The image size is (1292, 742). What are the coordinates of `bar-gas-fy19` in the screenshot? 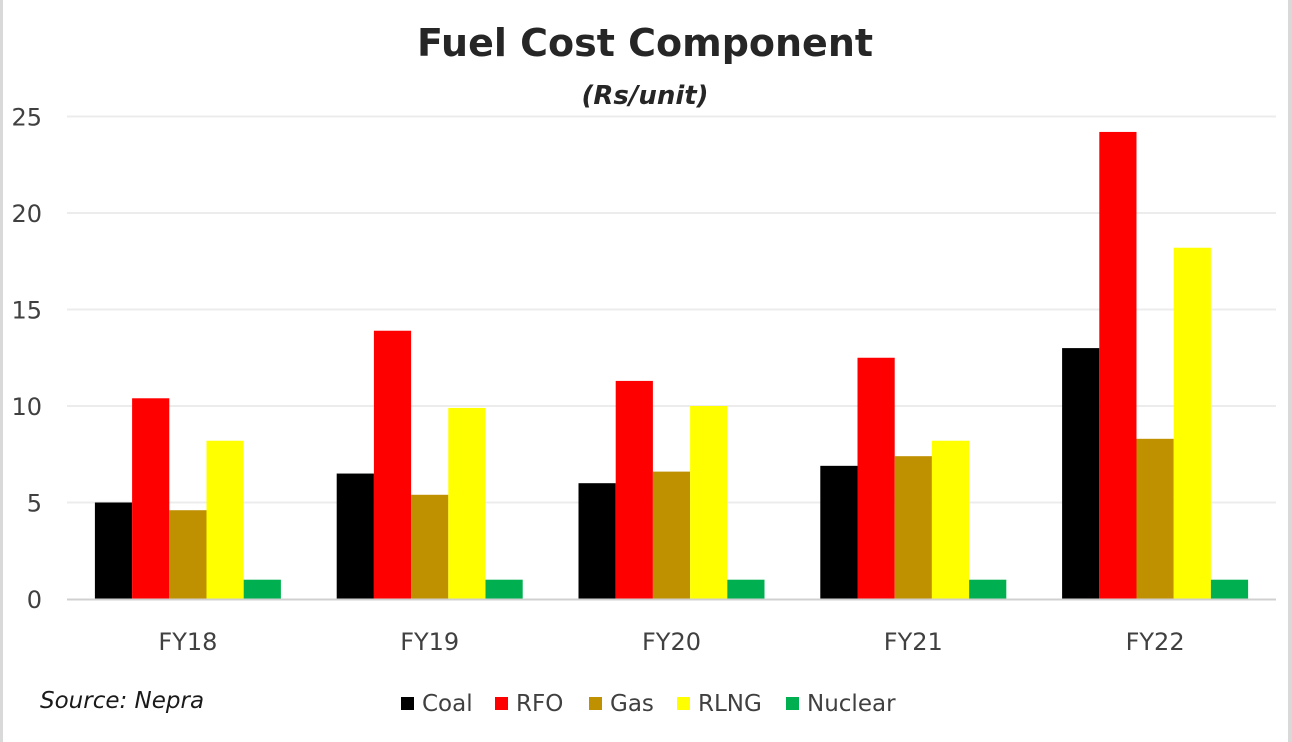 It's located at (430, 546).